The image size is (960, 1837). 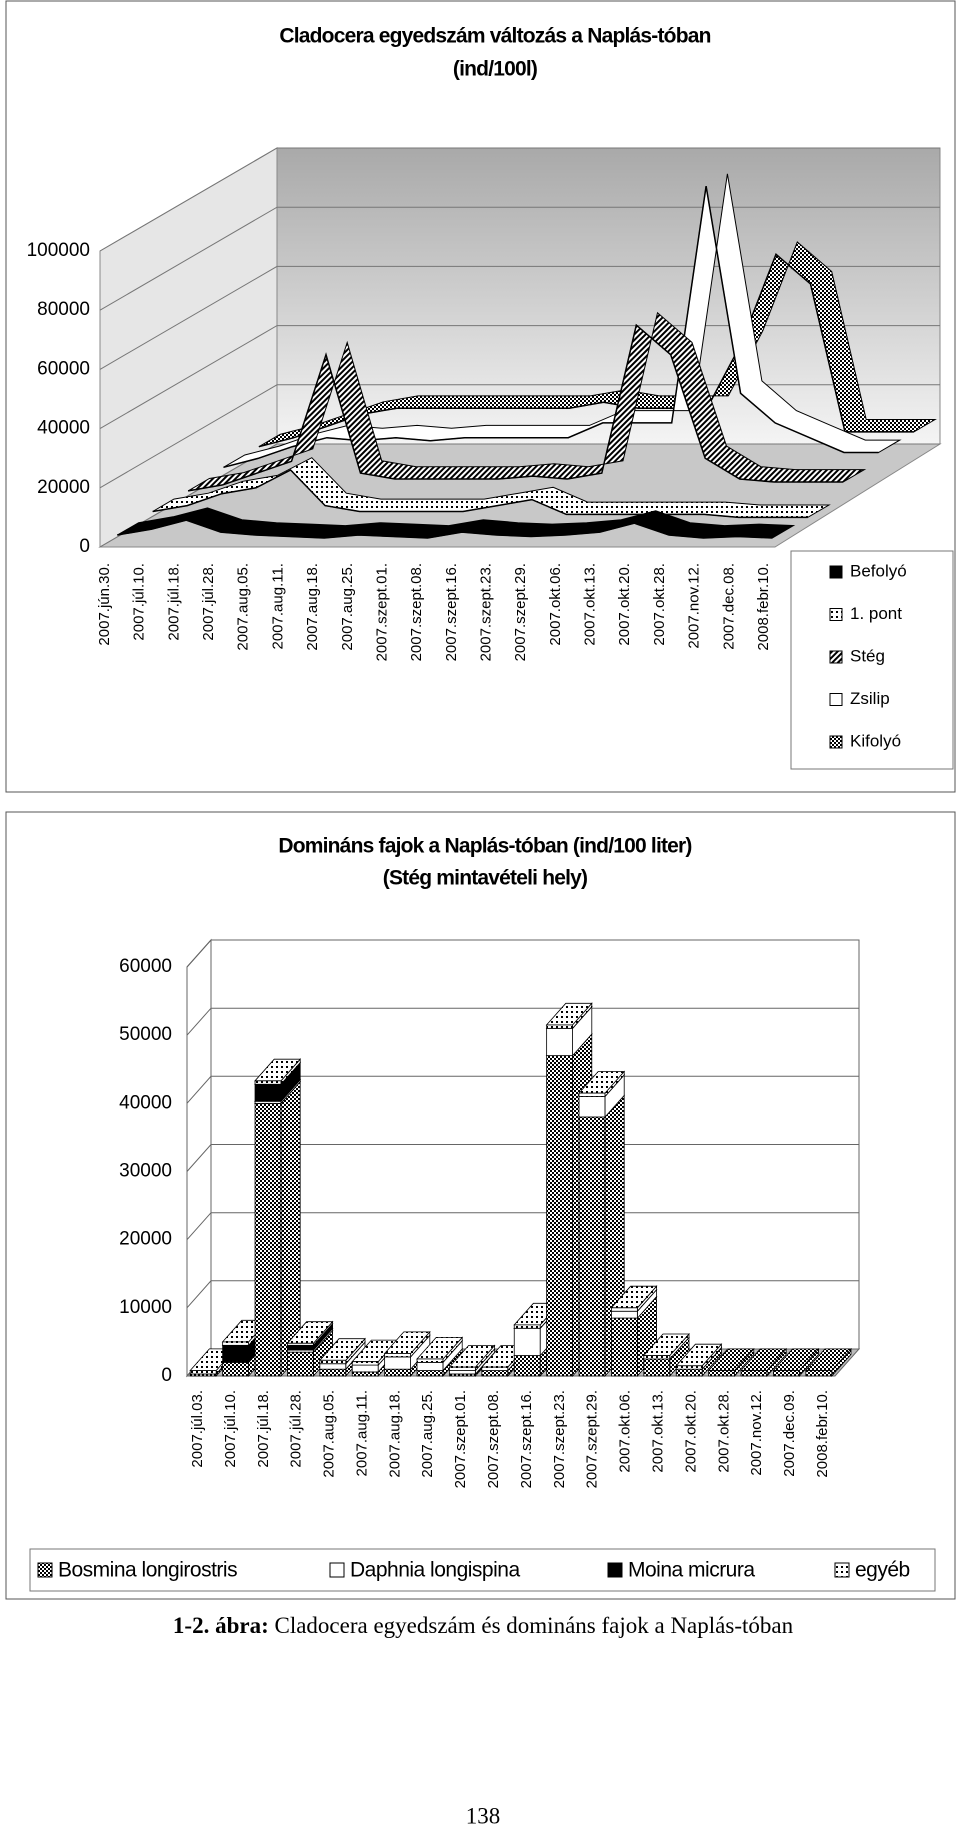 What do you see at coordinates (145, 1034) in the screenshot?
I see `y-tick-label: 50000` at bounding box center [145, 1034].